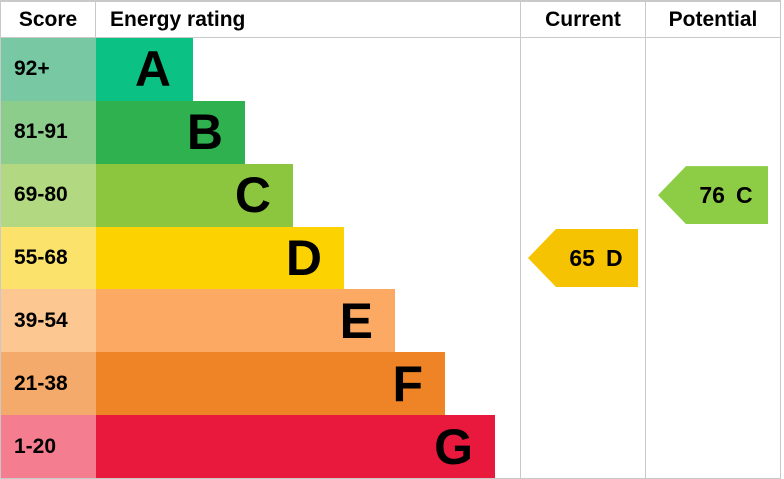 This screenshot has width=784, height=479. Describe the element at coordinates (48, 258) in the screenshot. I see `score-range-cell: 55-68` at that location.